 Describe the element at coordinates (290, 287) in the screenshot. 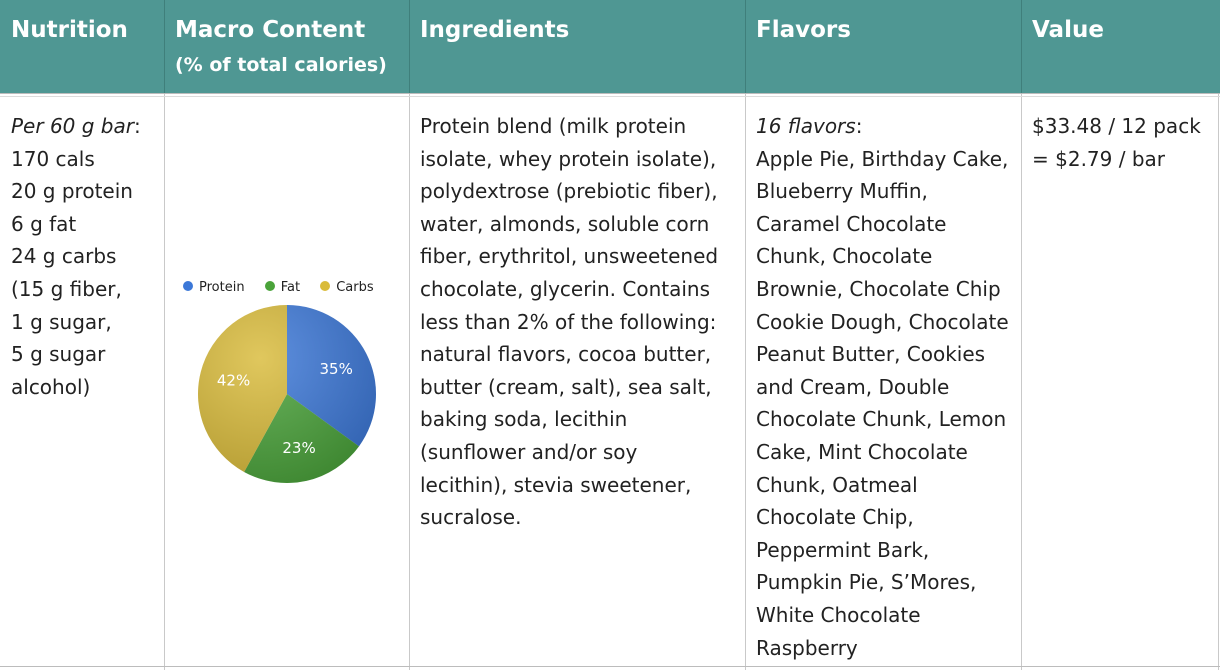

I see `legend-label-fat: Fat` at that location.